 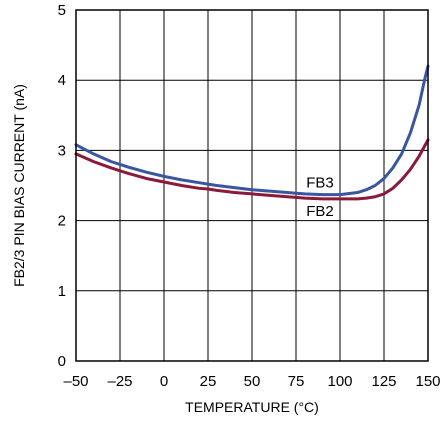 What do you see at coordinates (119, 381) in the screenshot?
I see `x-tick-label: –25` at bounding box center [119, 381].